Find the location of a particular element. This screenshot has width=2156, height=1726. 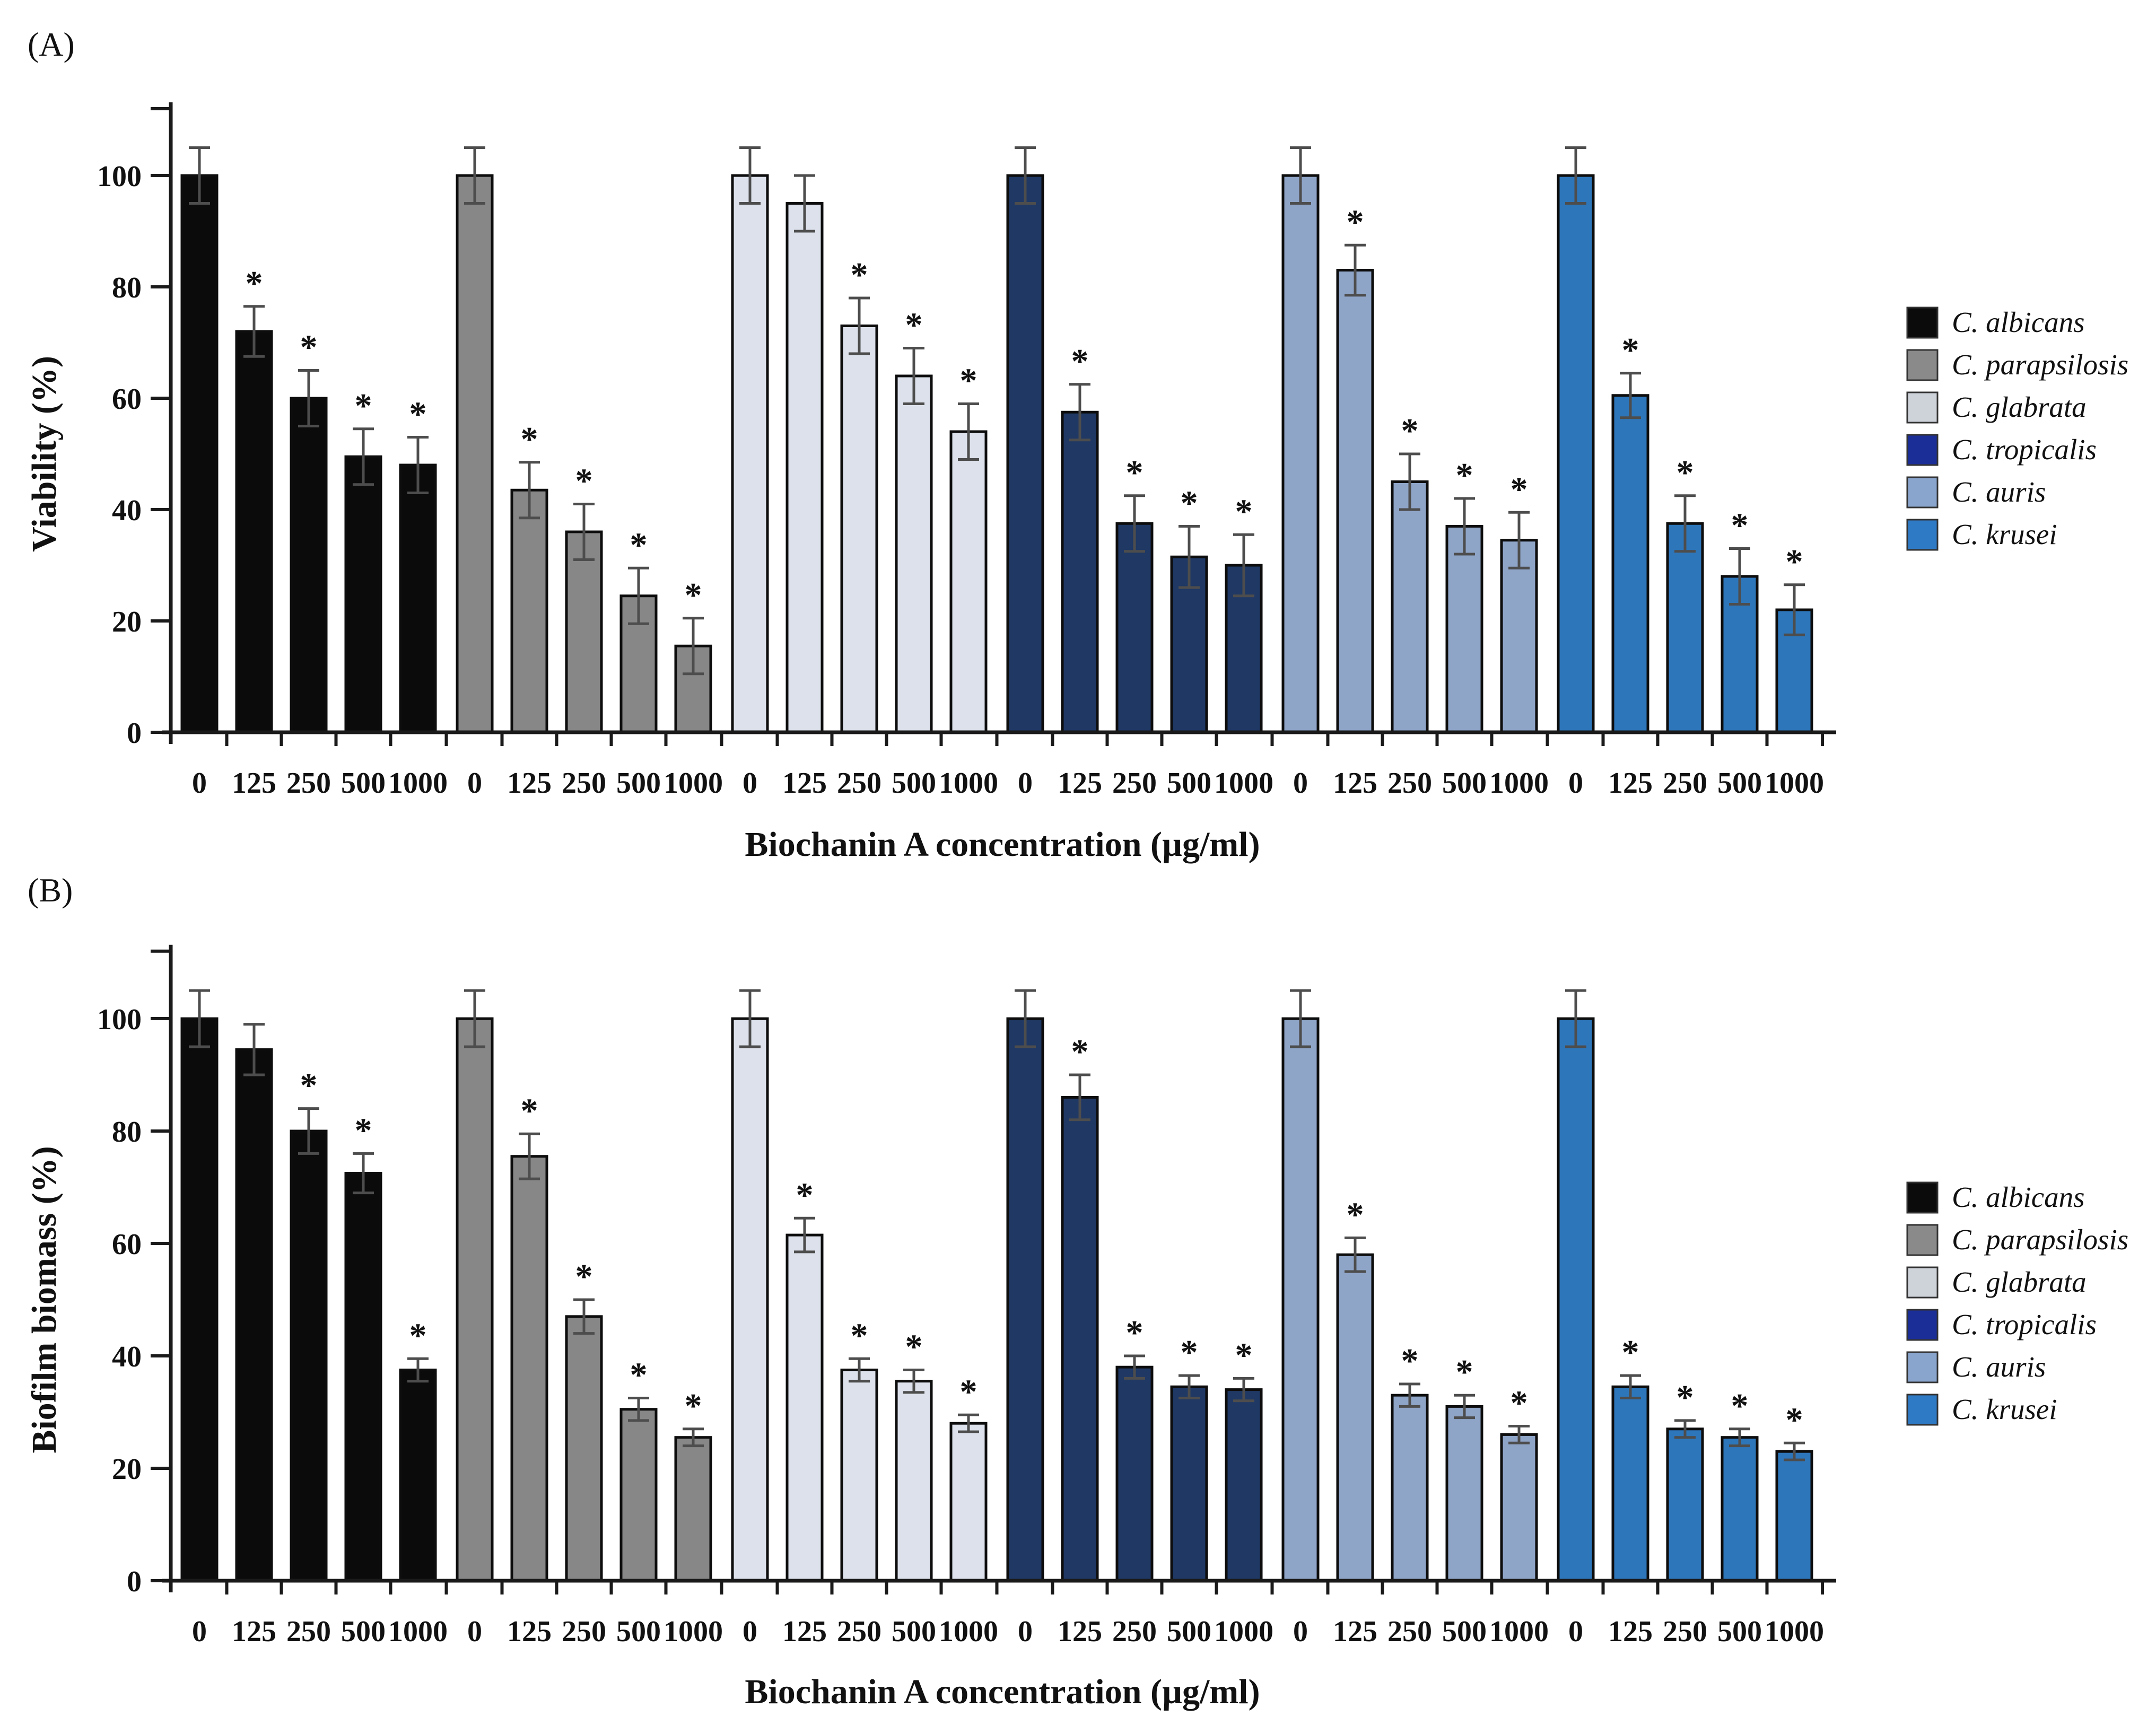

series-b-2: 0 * 125 * 250 * 500 * 1000 is located at coordinates (590, 1318).